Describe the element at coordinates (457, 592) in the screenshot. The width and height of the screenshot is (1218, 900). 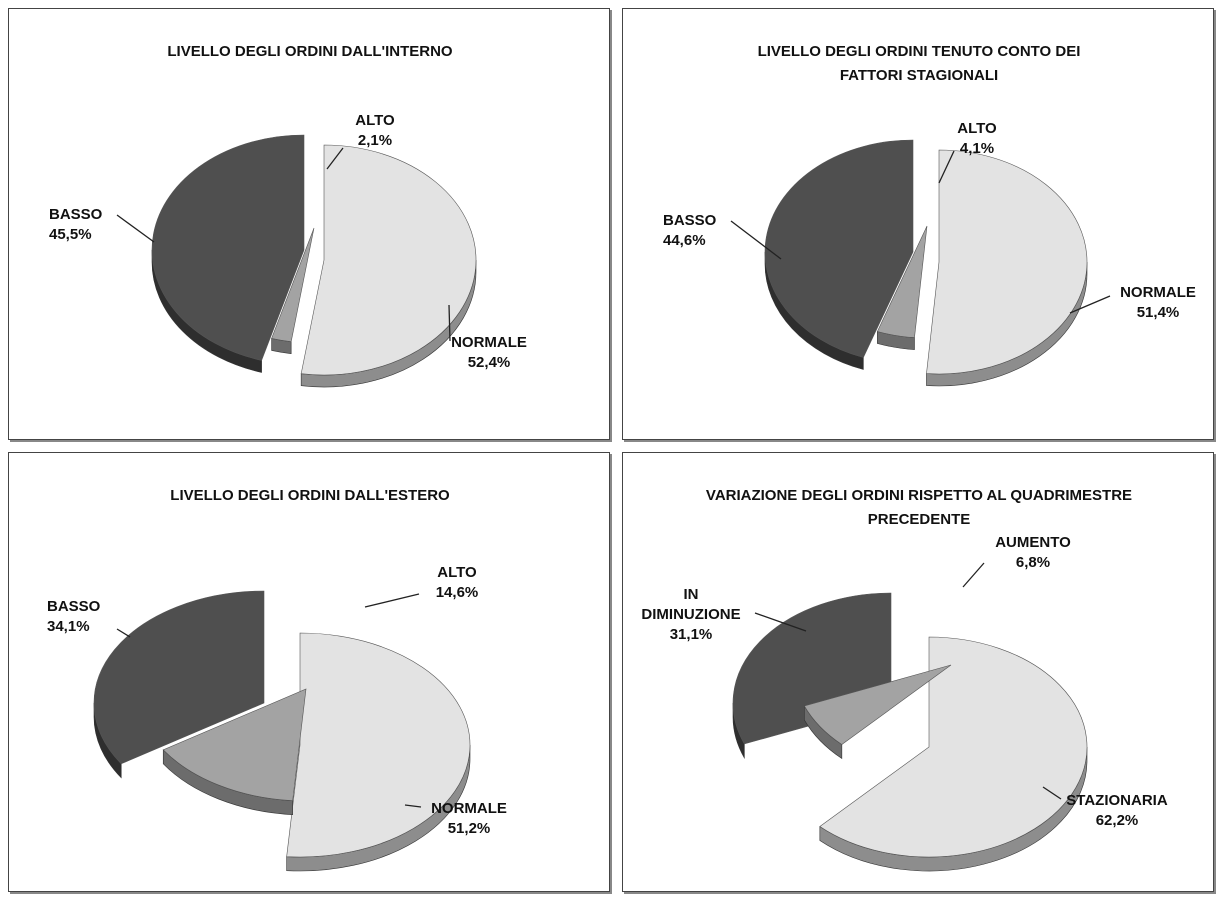
I see `slice-value-label: 14,6%` at that location.